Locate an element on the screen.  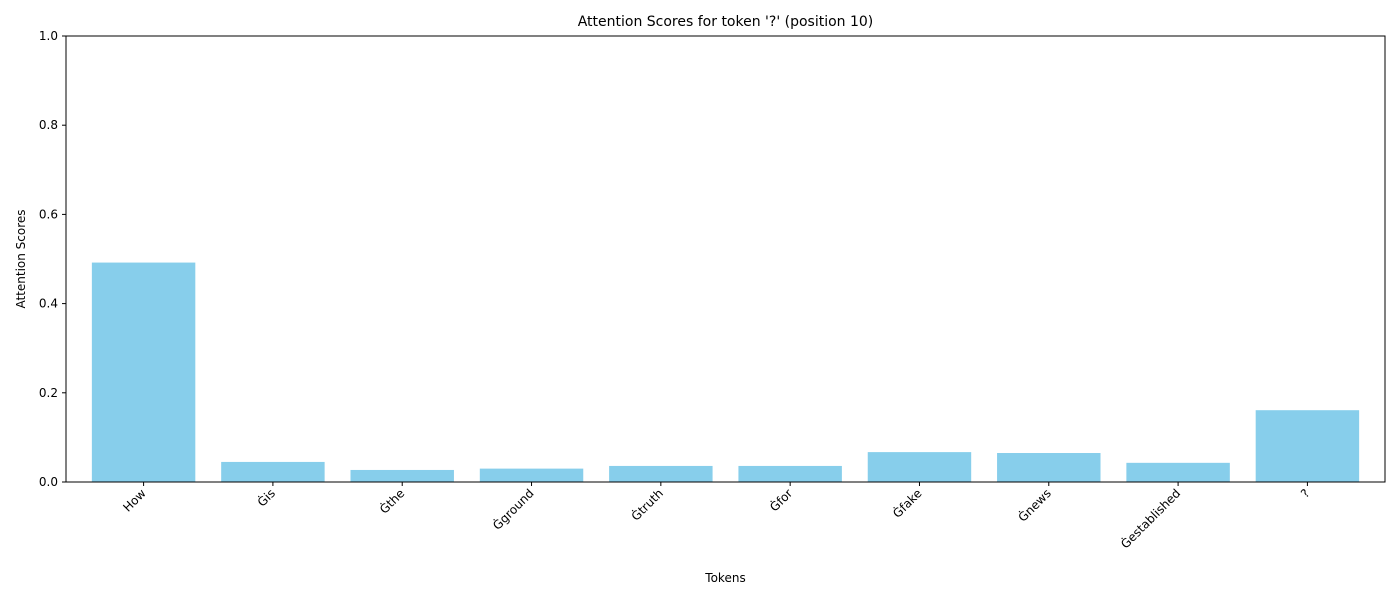
x-tick-label: How is located at coordinates (134, 500).